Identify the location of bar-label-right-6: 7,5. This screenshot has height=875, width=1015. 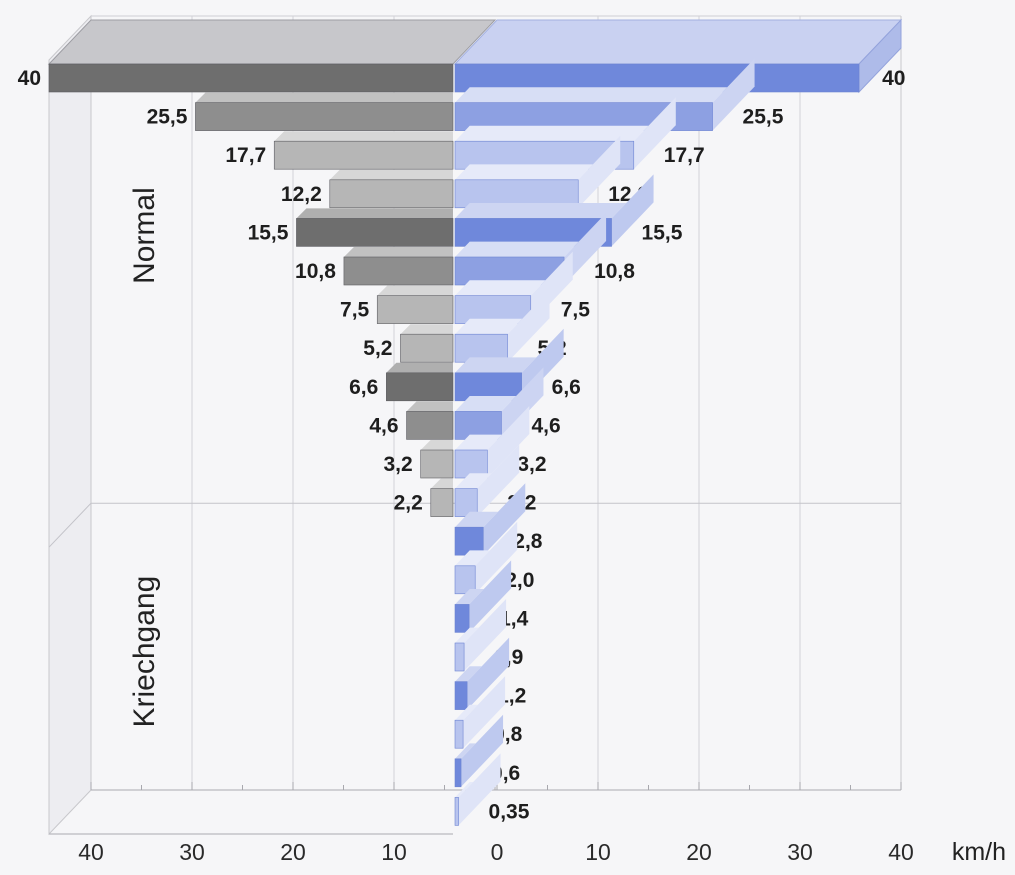
(576, 310).